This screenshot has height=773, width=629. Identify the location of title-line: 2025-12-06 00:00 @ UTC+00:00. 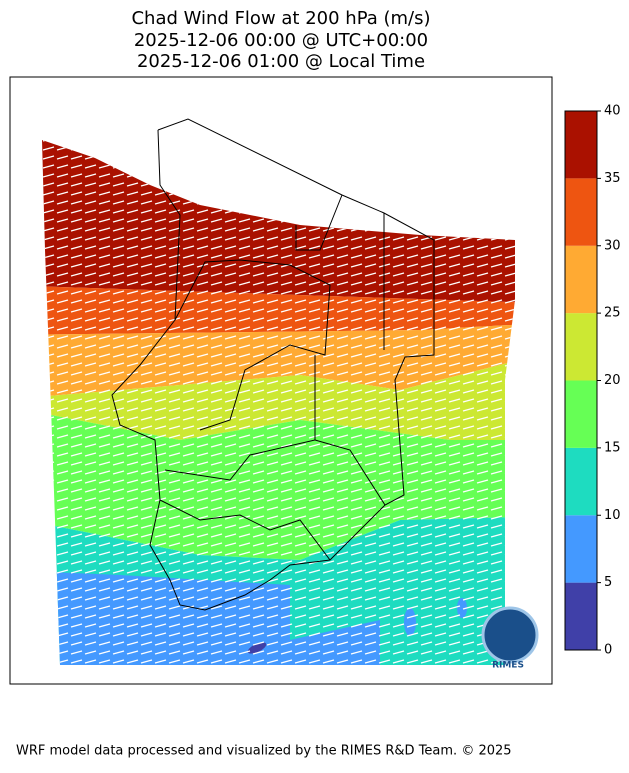
(281, 40).